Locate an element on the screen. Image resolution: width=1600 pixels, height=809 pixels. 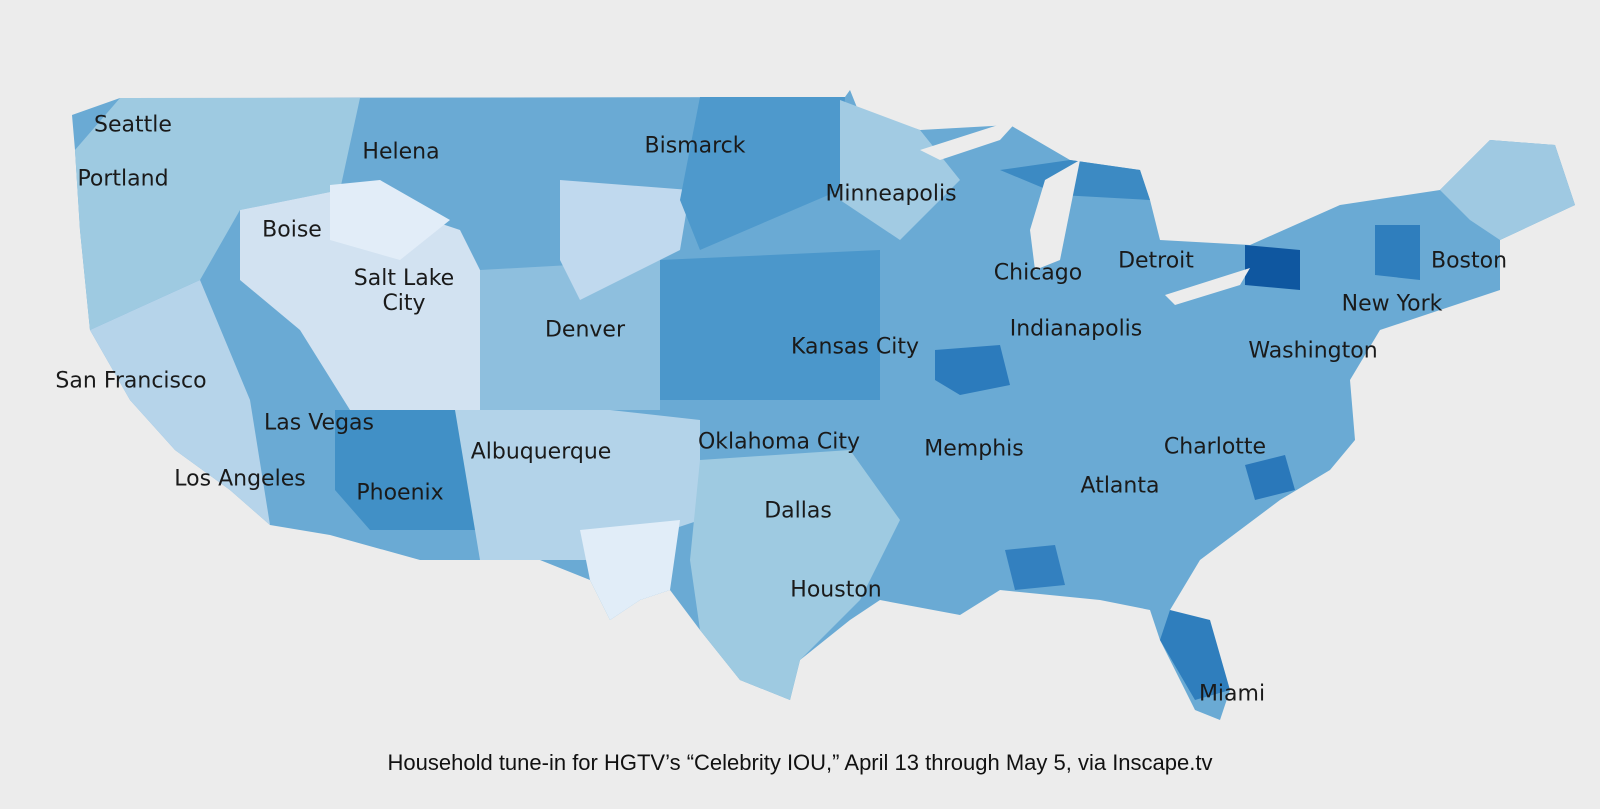
city-label: Chicago is located at coordinates (1038, 273).